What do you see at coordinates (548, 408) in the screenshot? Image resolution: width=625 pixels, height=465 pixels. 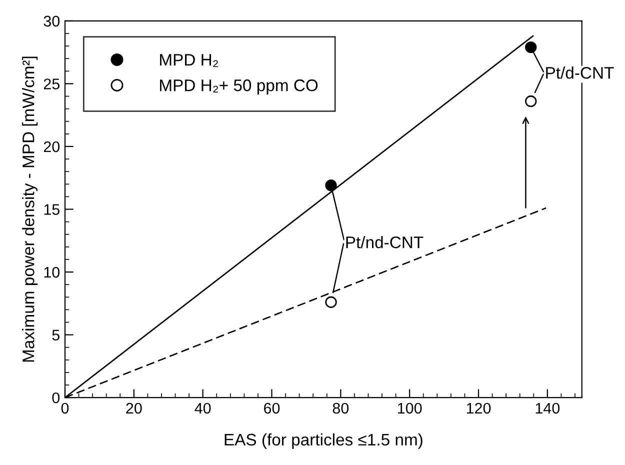 I see `x-tick-label: 140` at bounding box center [548, 408].